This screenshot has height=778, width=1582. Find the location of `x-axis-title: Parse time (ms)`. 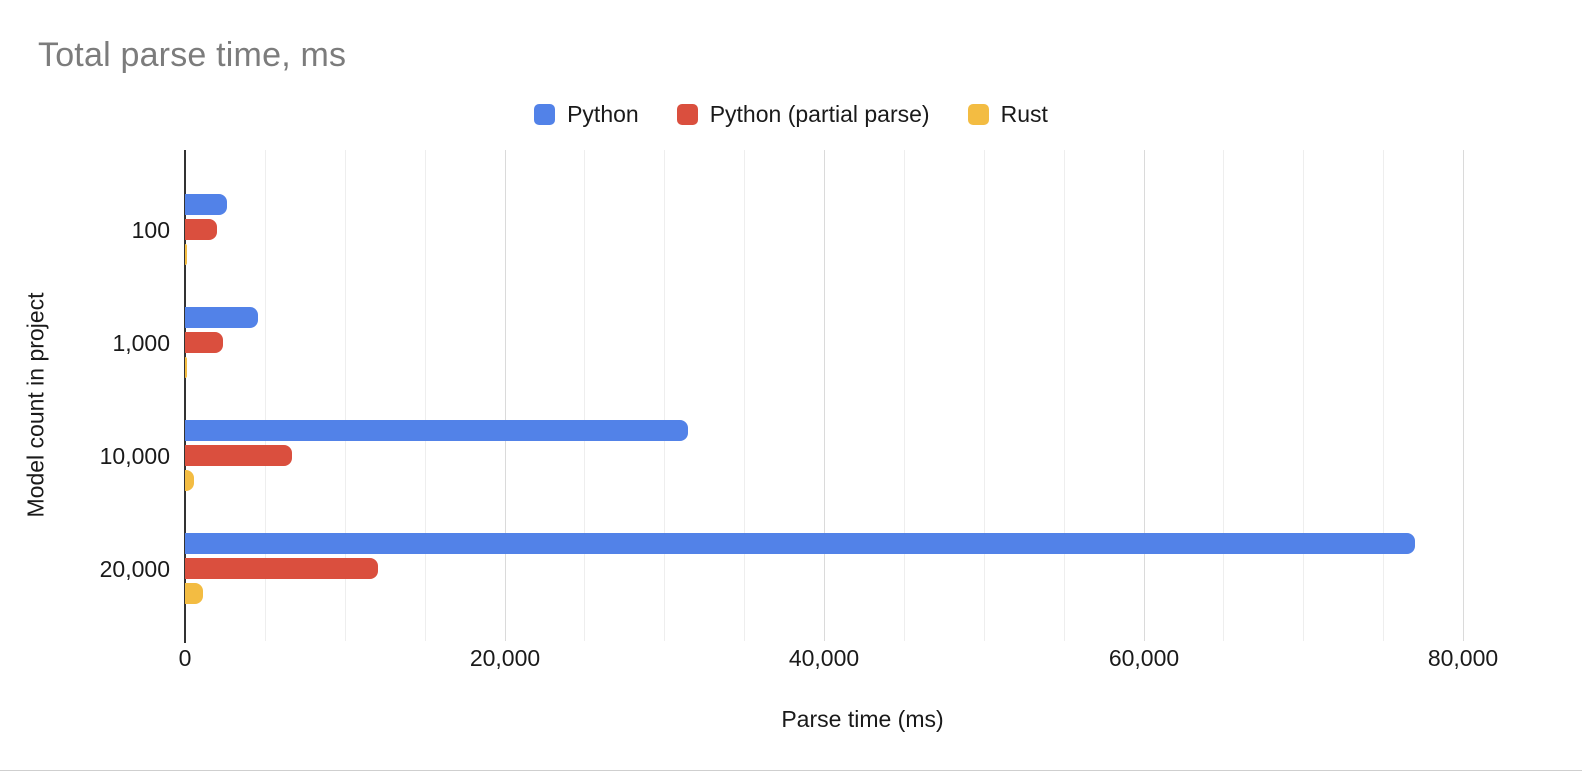

x-axis-title: Parse time (ms) is located at coordinates (862, 719).